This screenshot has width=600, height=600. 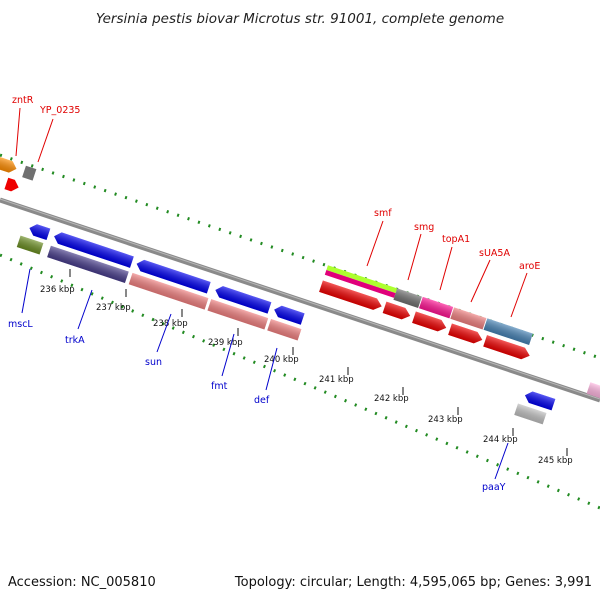 What do you see at coordinates (59, 110) in the screenshot?
I see `gene-label-YP_0235: YP_0235` at bounding box center [59, 110].